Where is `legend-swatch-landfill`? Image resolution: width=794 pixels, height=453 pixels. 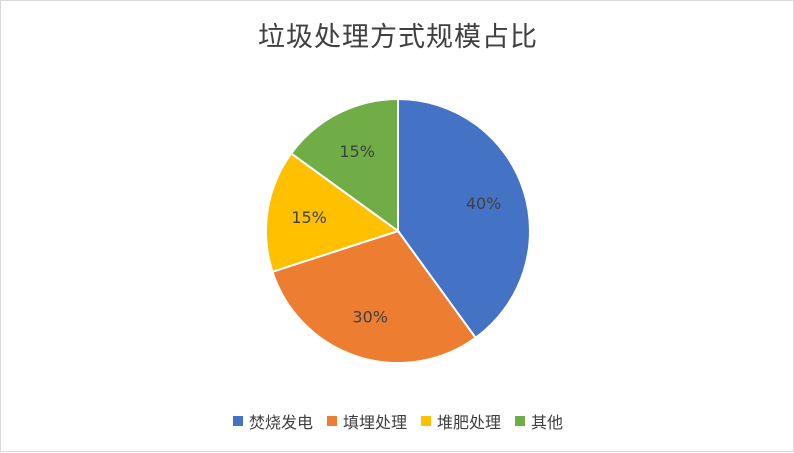 legend-swatch-landfill is located at coordinates (331, 421).